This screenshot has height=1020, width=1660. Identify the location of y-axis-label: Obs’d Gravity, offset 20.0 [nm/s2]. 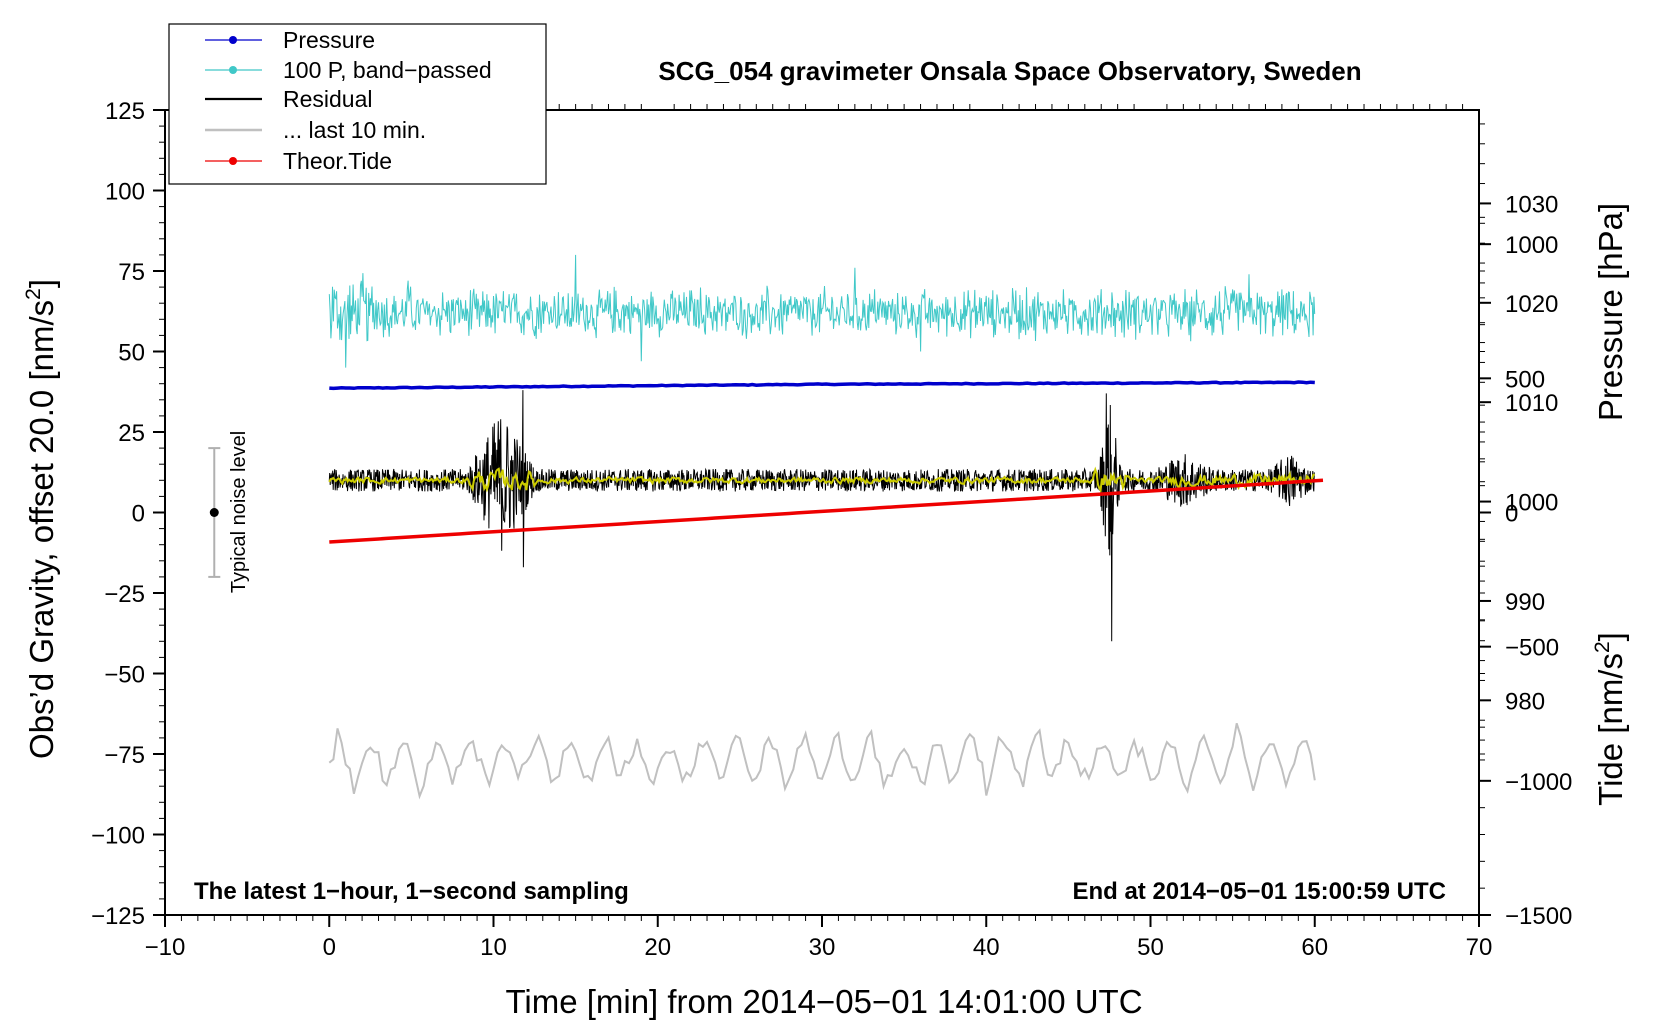
(41, 519).